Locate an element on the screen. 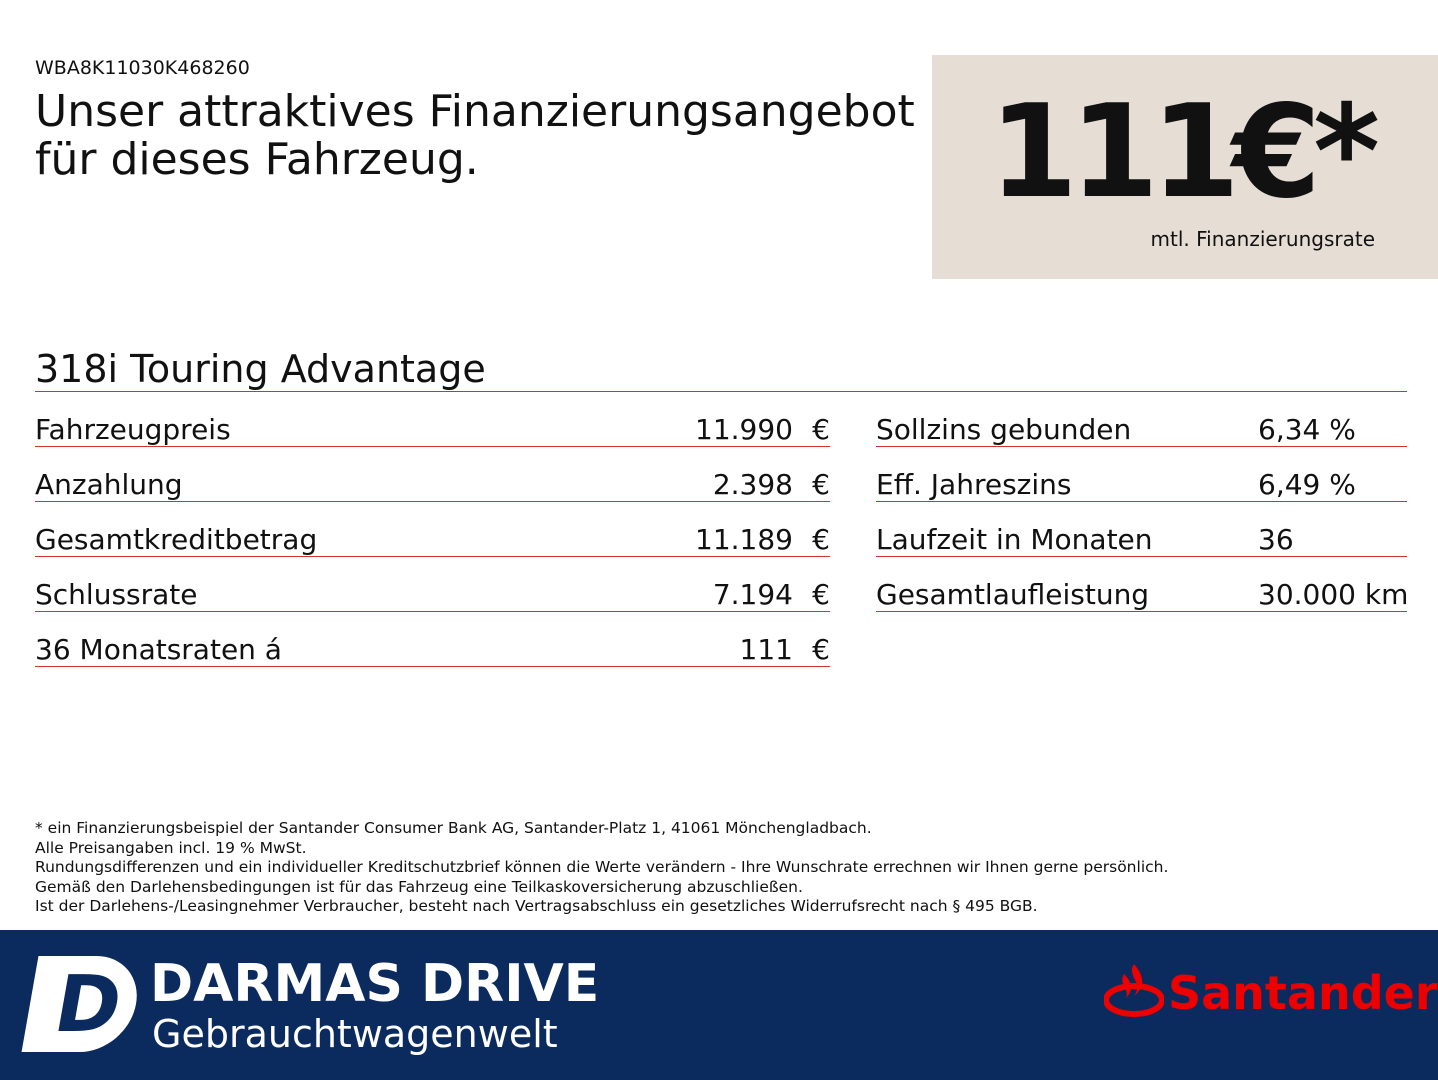  headline-line: für dieses Fahrzeug. is located at coordinates (257, 159).